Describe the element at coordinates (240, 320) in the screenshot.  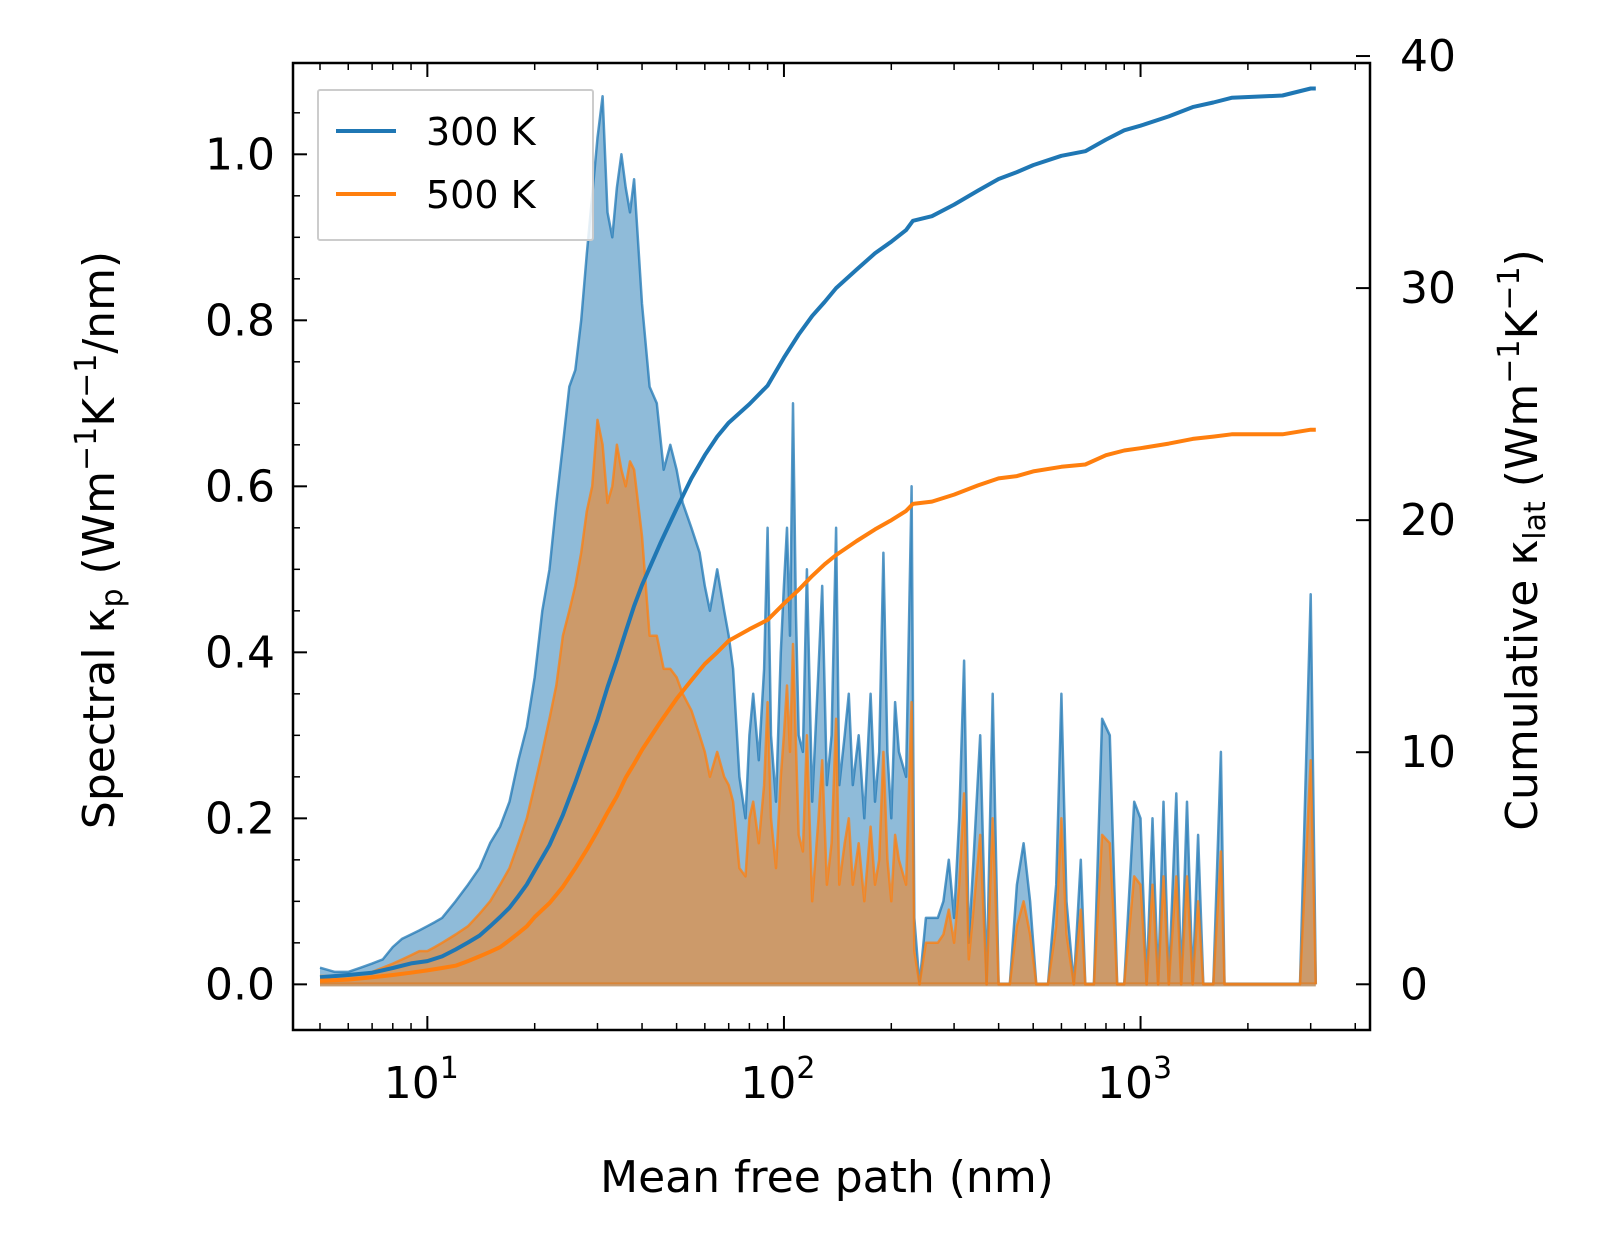
I see `y-left-tick-label: 0.8` at that location.